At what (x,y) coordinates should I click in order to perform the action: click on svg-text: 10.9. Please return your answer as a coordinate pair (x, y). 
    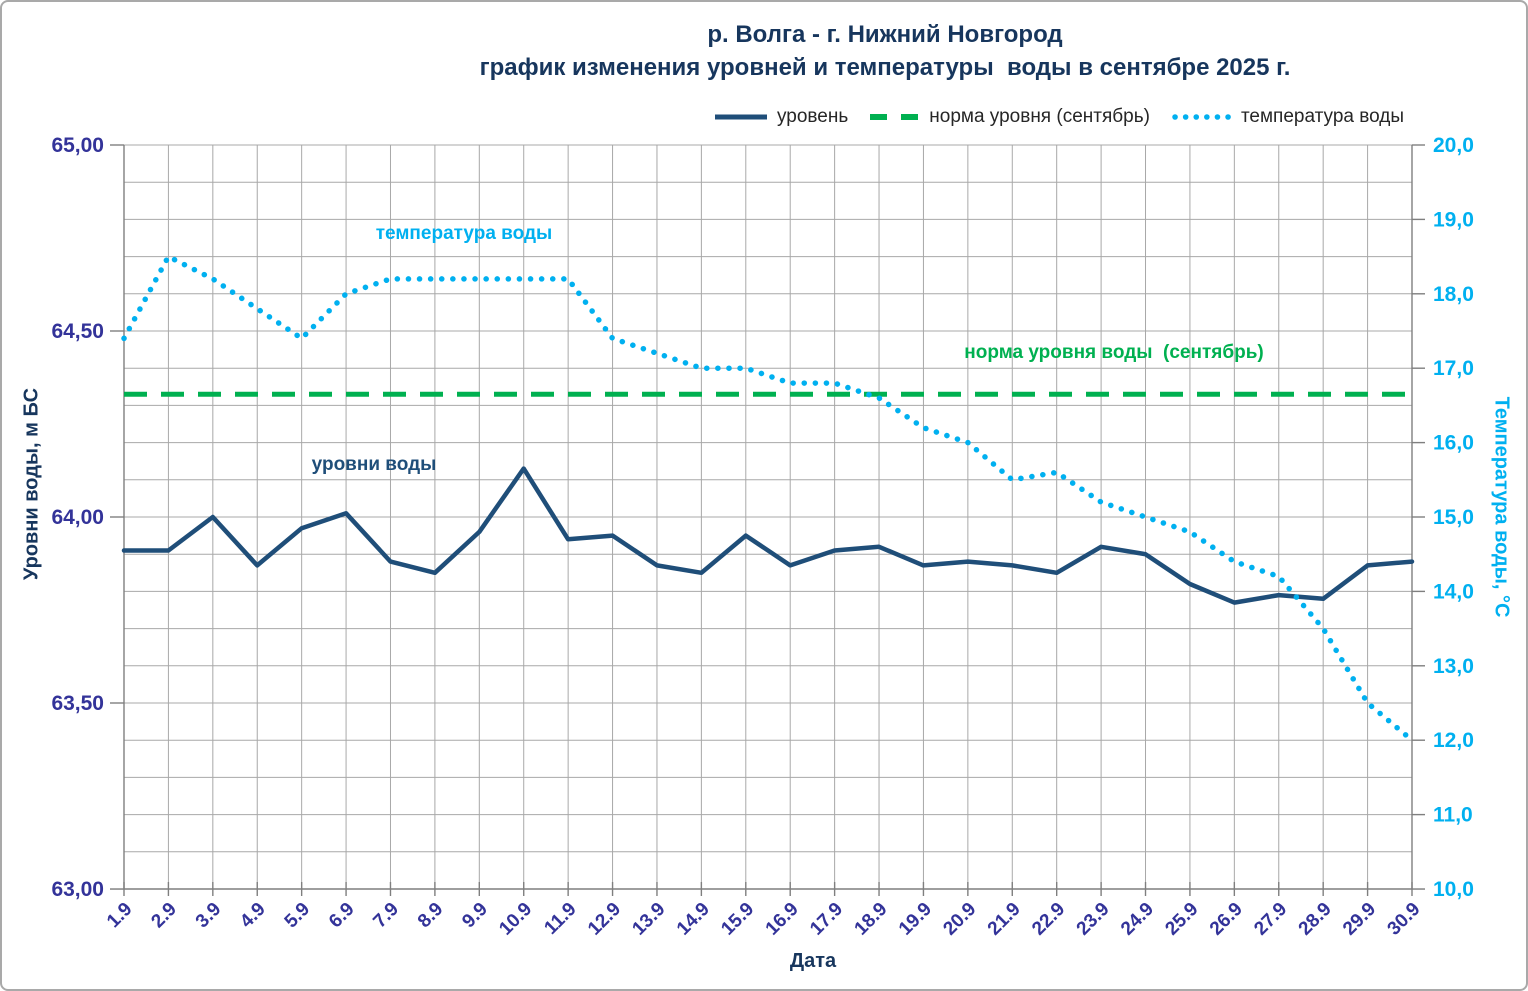
    Looking at the image, I should click on (515, 919).